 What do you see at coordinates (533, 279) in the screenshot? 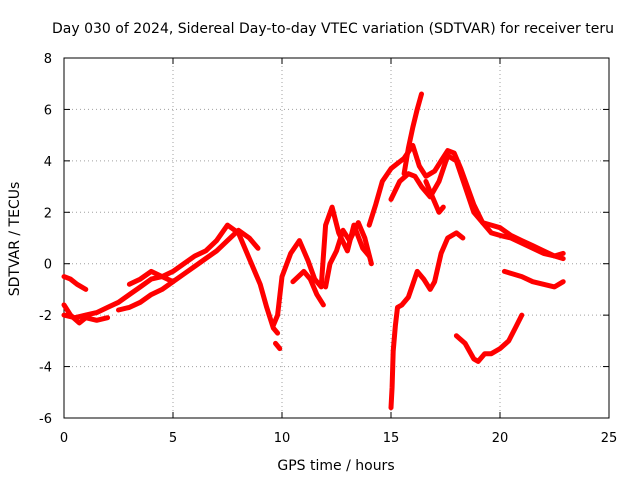
I see `series-track-j` at bounding box center [533, 279].